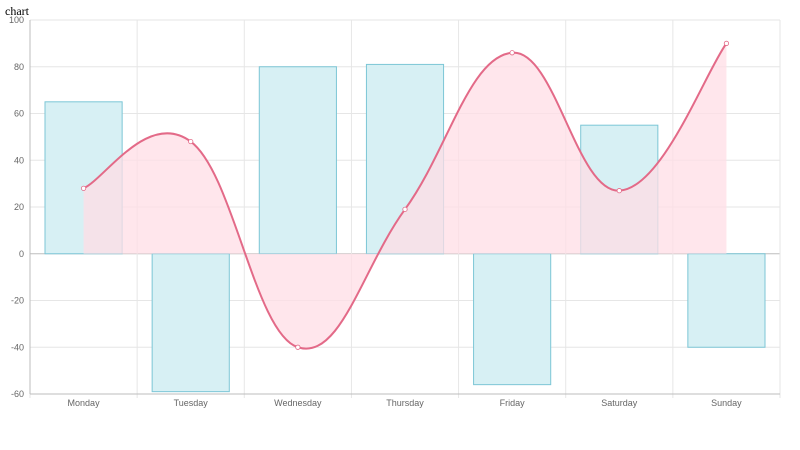  I want to click on x-tick-label: Friday, so click(513, 403).